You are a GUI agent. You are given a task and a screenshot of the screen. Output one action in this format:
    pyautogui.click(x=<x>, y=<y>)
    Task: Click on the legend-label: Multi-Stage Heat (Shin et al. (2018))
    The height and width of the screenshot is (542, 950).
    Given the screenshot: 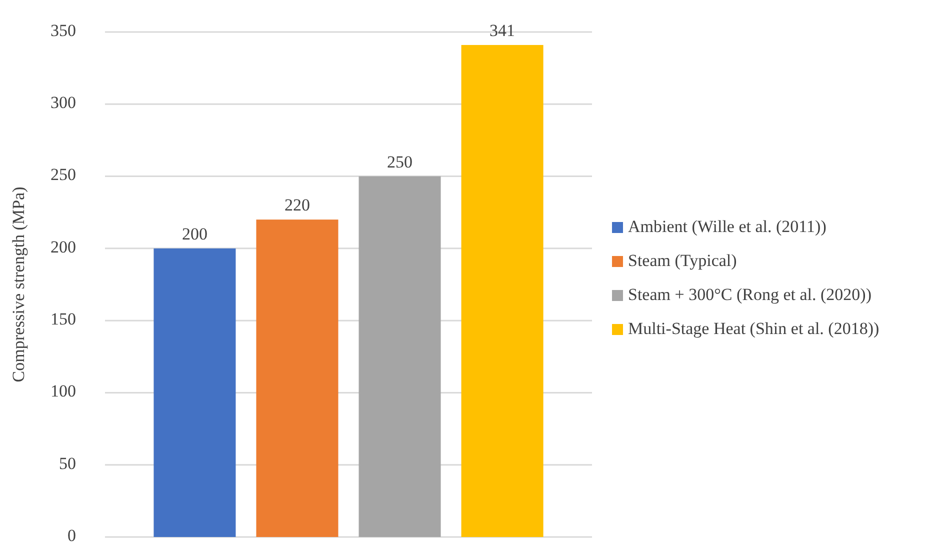 What is the action you would take?
    pyautogui.click(x=754, y=328)
    